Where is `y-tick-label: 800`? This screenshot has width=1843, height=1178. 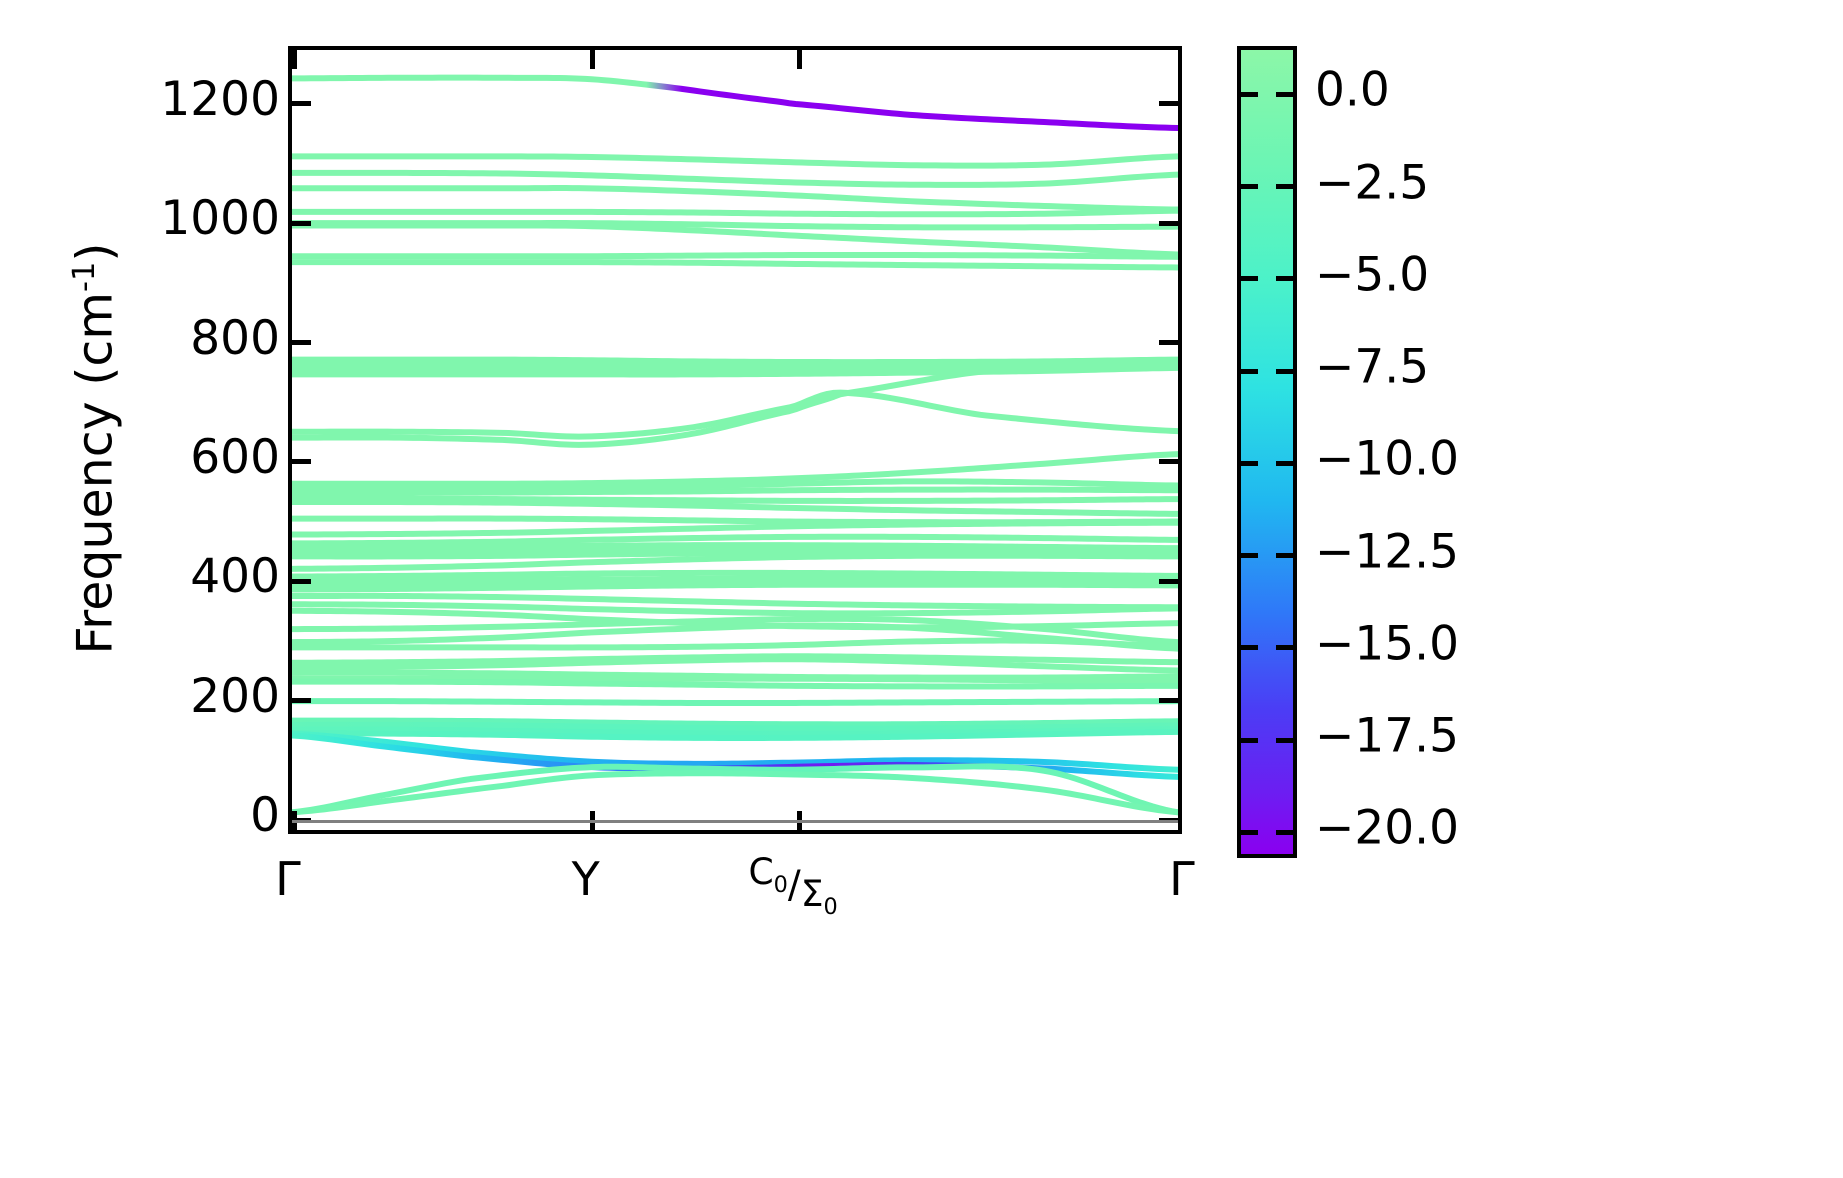
y-tick-label: 800 is located at coordinates (235, 338).